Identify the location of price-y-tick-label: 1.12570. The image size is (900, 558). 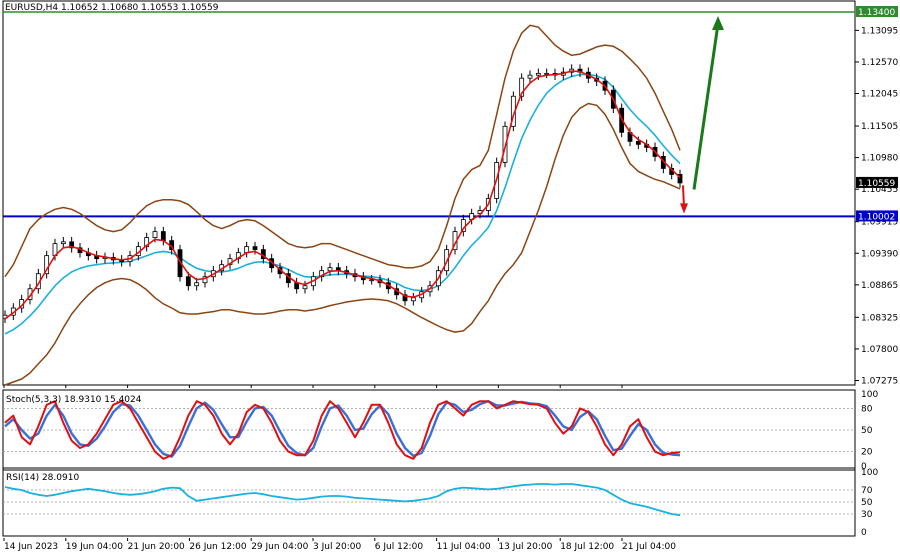
(879, 63).